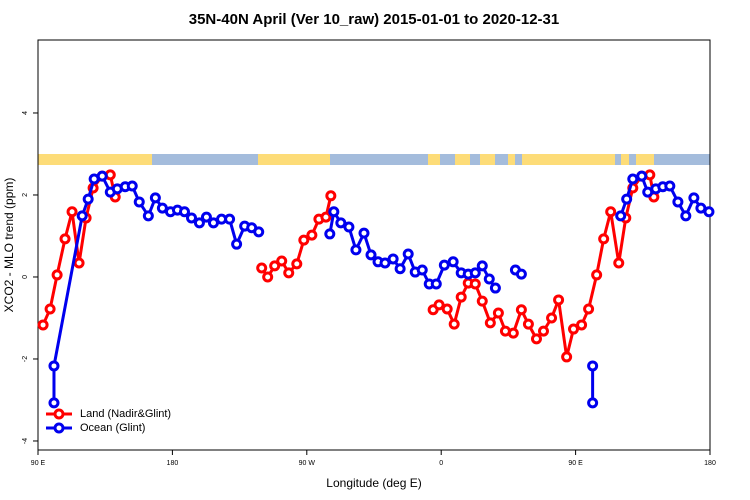  What do you see at coordinates (441, 463) in the screenshot?
I see `x-tick-label: 0` at bounding box center [441, 463].